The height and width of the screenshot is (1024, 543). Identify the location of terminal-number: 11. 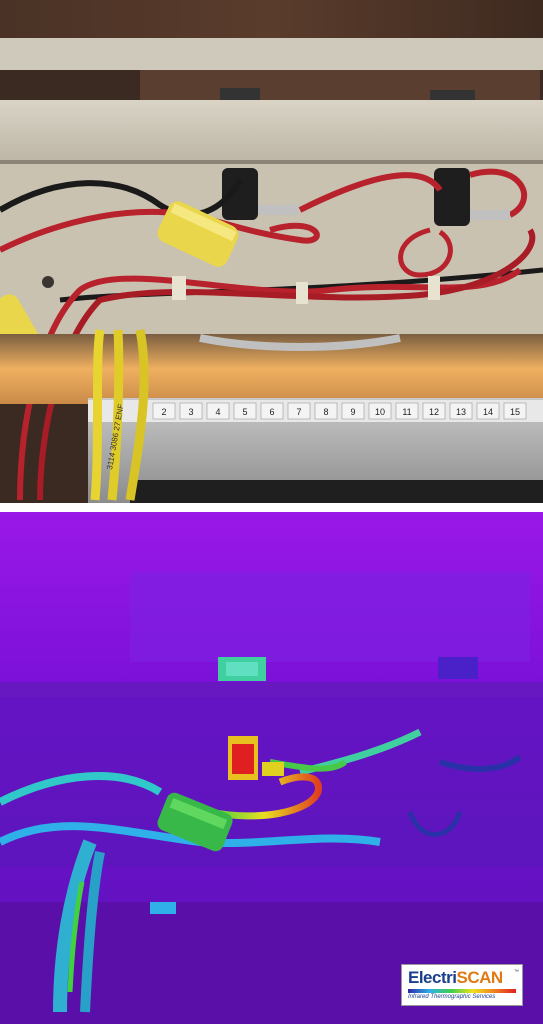
(406, 412).